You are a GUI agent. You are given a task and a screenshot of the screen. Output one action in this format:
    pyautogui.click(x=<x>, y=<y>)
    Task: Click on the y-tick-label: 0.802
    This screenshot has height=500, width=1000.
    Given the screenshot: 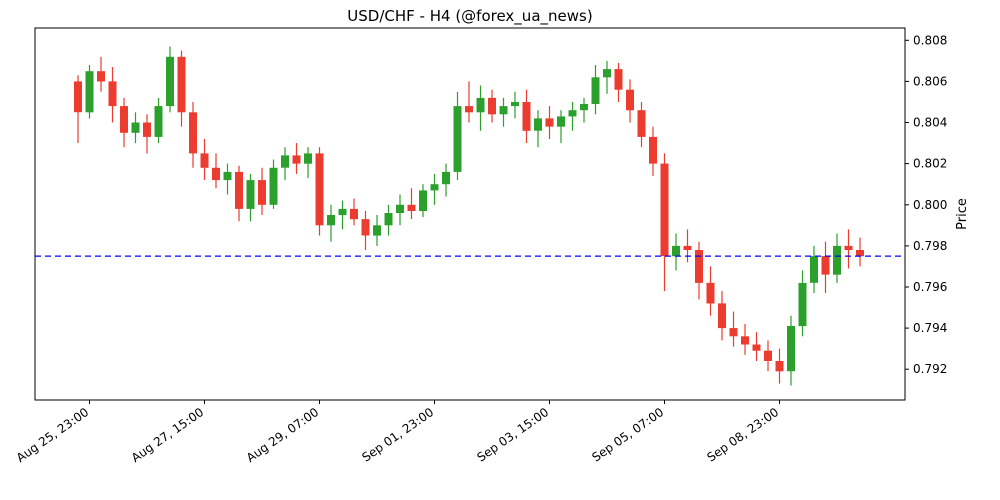 What is the action you would take?
    pyautogui.click(x=930, y=164)
    